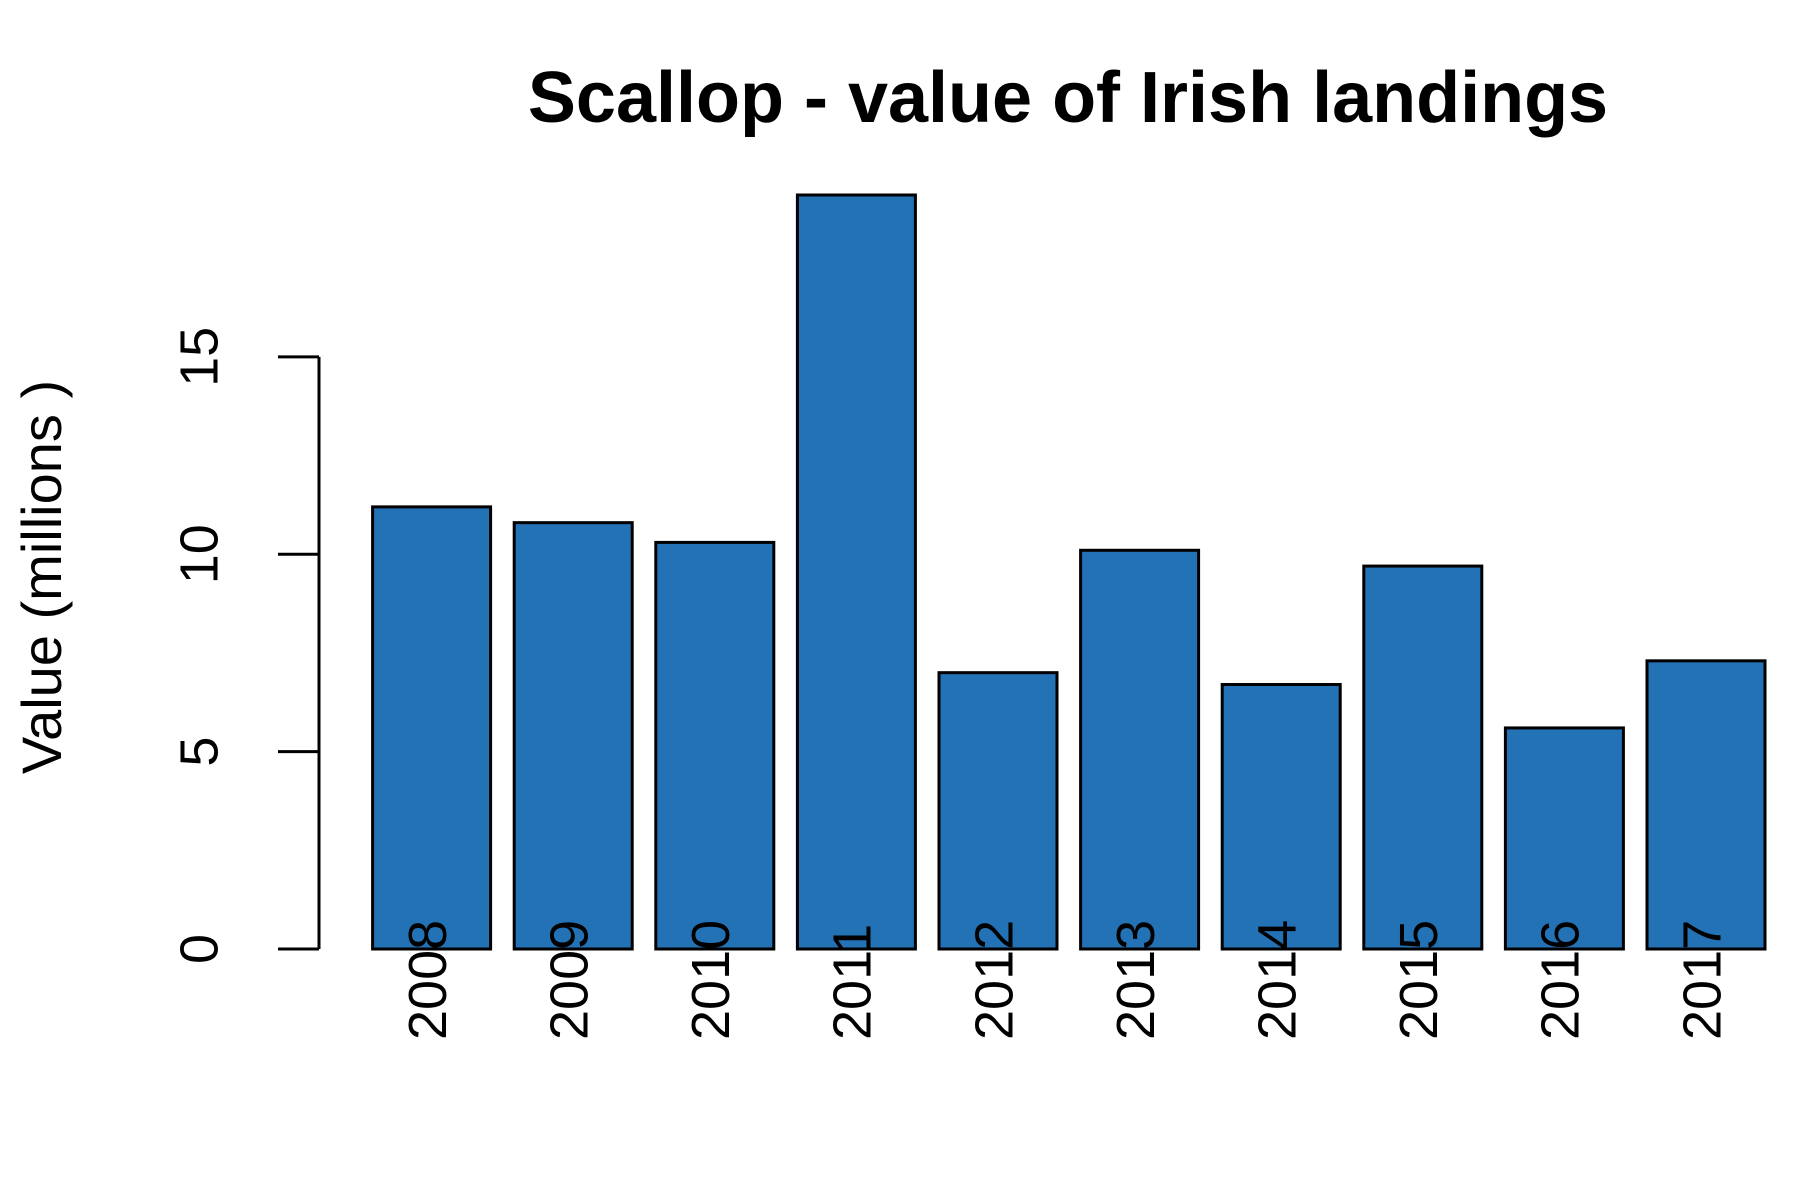 Image resolution: width=1800 pixels, height=1200 pixels. Describe the element at coordinates (199, 949) in the screenshot. I see `y-tick-label: 0` at that location.